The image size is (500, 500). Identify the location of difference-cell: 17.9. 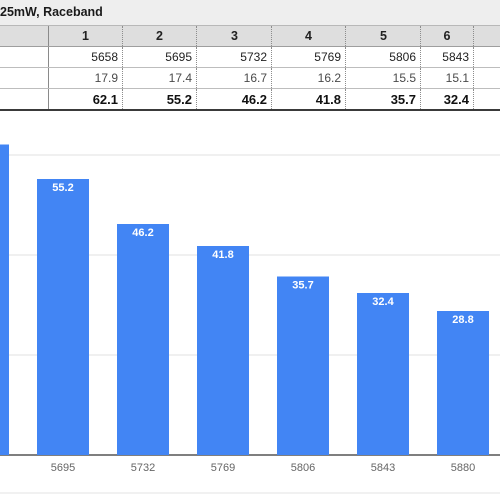
(86, 78).